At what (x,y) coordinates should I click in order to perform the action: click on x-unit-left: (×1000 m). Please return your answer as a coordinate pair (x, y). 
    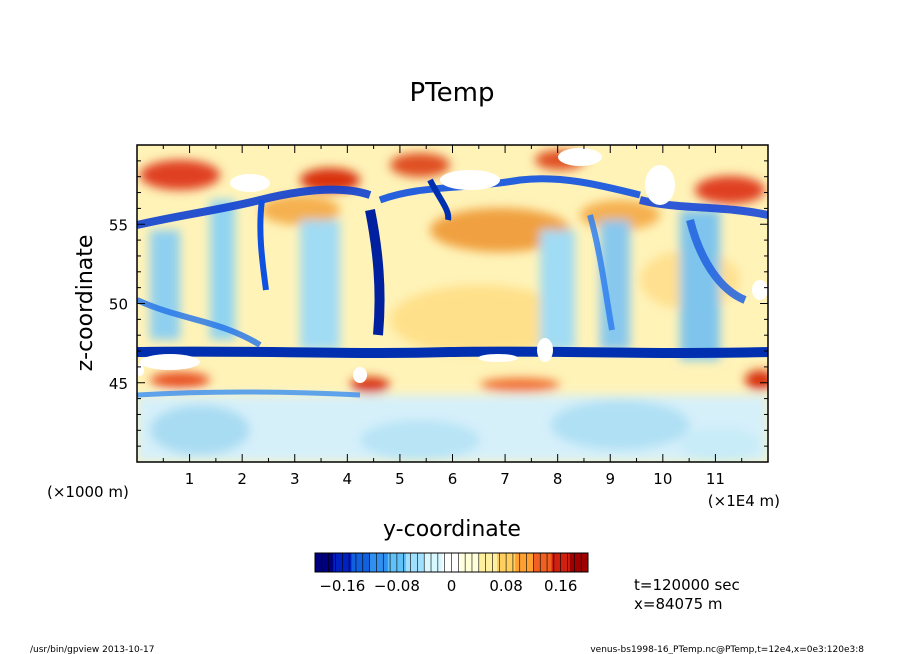
    Looking at the image, I should click on (88, 492).